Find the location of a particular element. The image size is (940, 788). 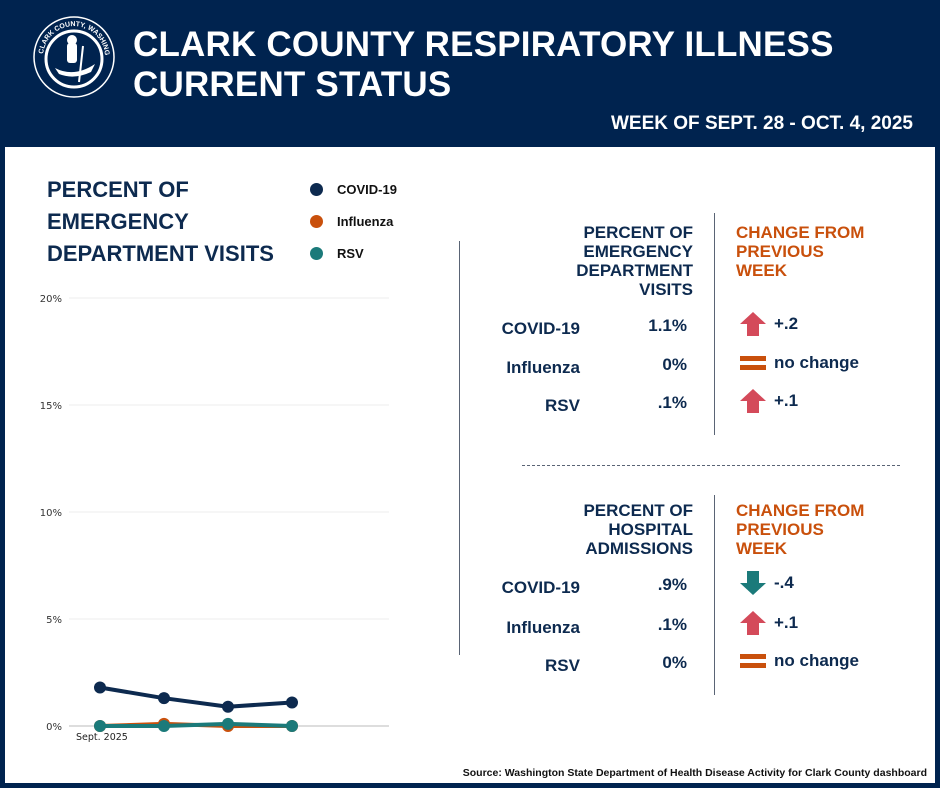

ed-header-percent: PERCENT OF EMERGENCY DEPARTMENT VISITS is located at coordinates (609, 261).